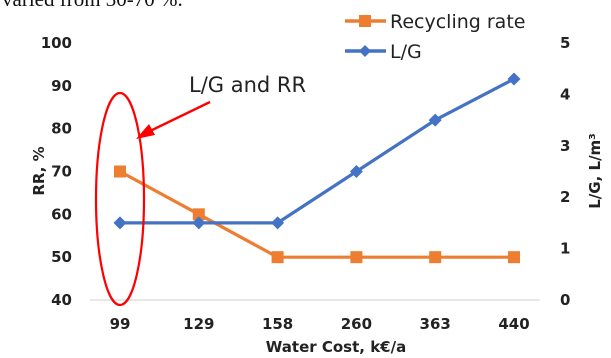 The height and width of the screenshot is (358, 611). Describe the element at coordinates (365, 51) in the screenshot. I see `legend-marker-lg` at that location.